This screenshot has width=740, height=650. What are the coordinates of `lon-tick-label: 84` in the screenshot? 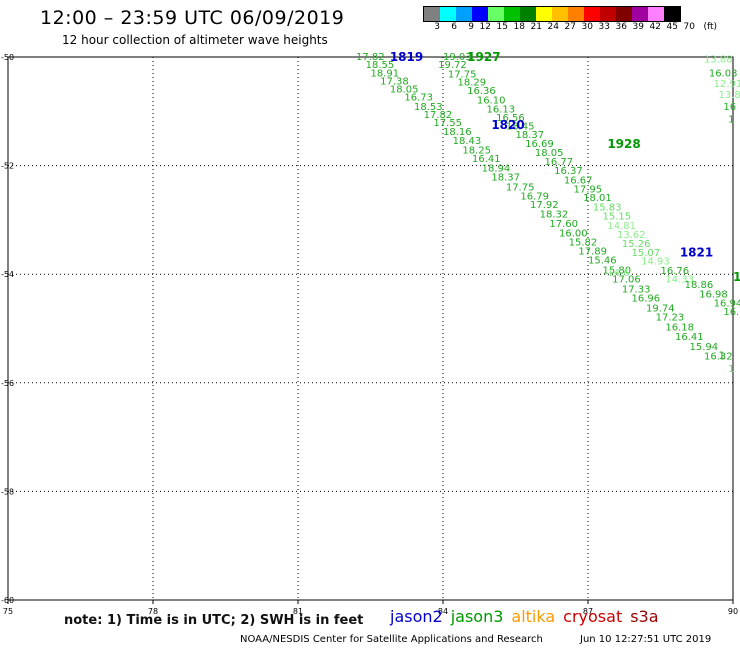 It's located at (443, 611).